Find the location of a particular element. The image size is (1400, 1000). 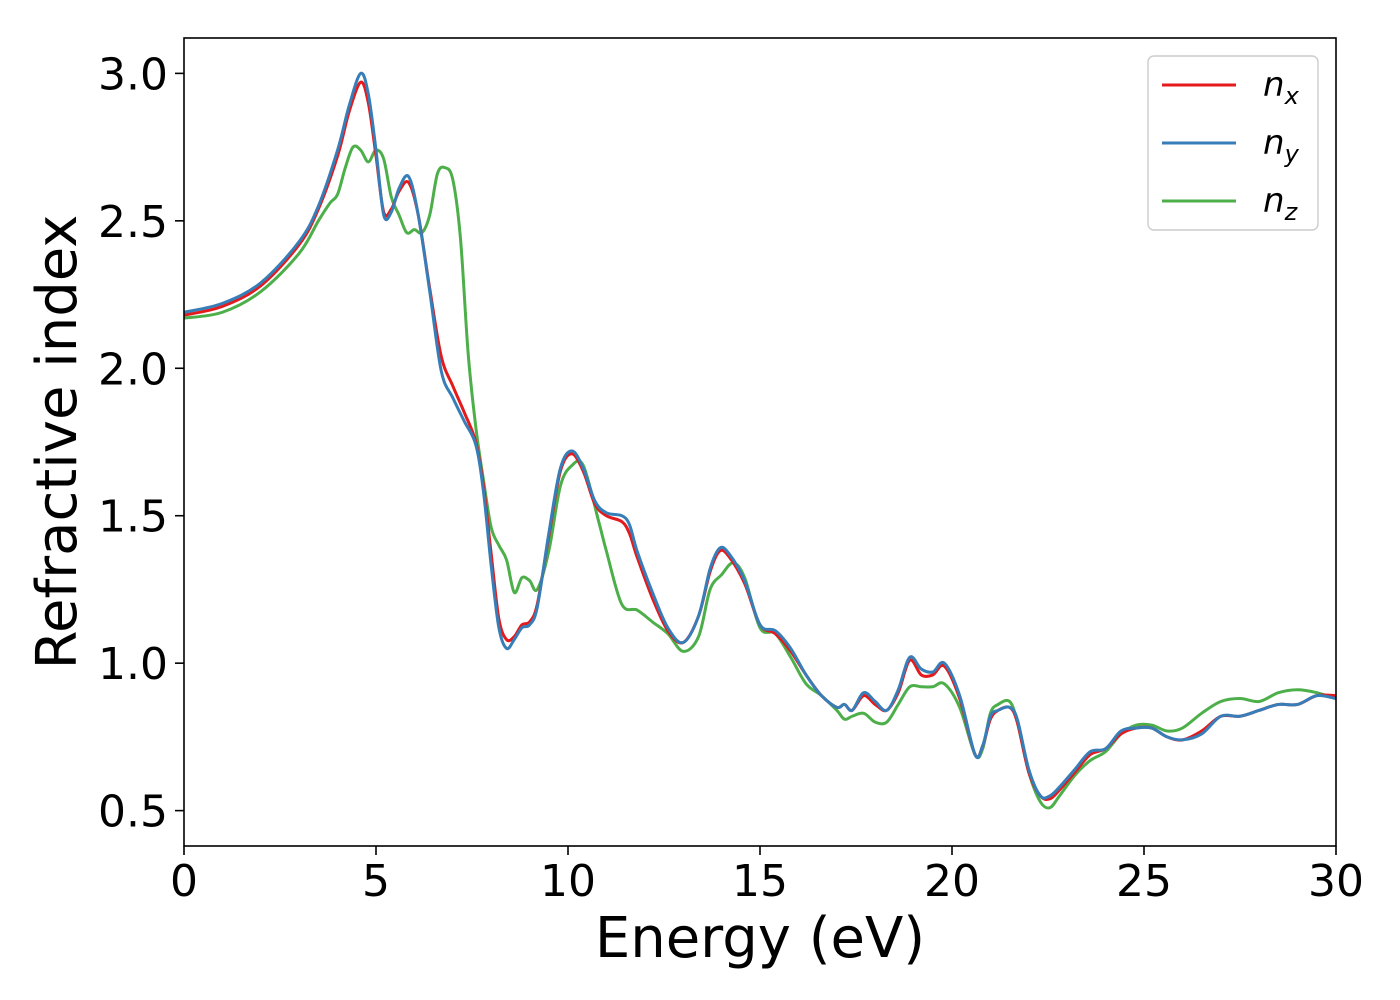

y-tick-label: 1.0 is located at coordinates (133, 664).